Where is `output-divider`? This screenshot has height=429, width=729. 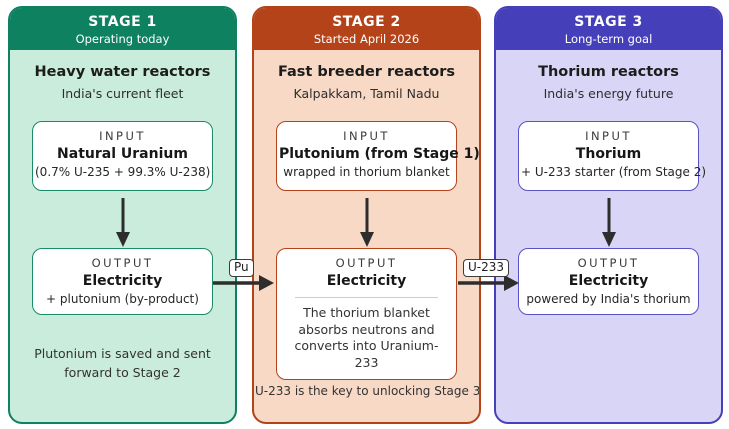 output-divider is located at coordinates (366, 297).